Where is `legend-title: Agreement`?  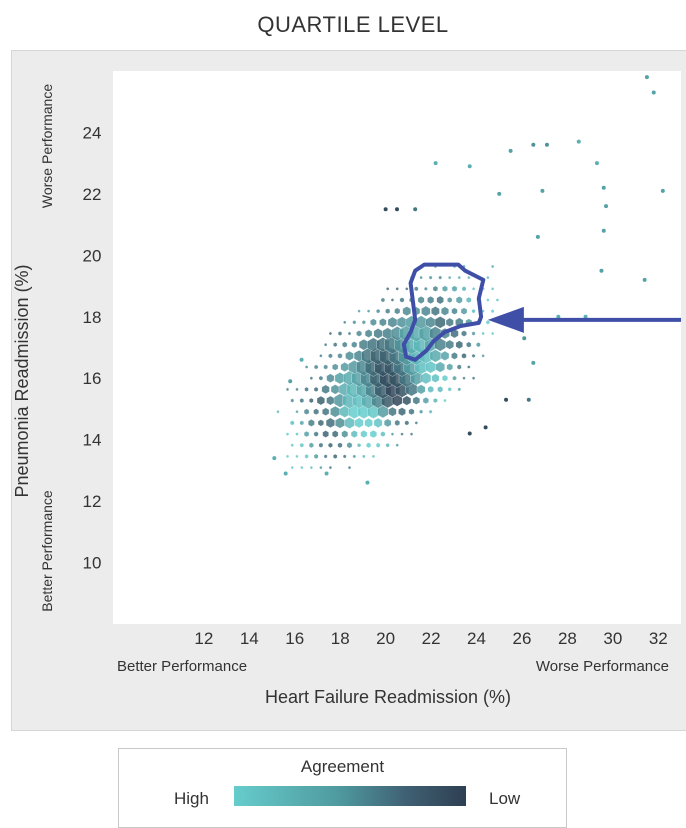
legend-title: Agreement is located at coordinates (342, 766).